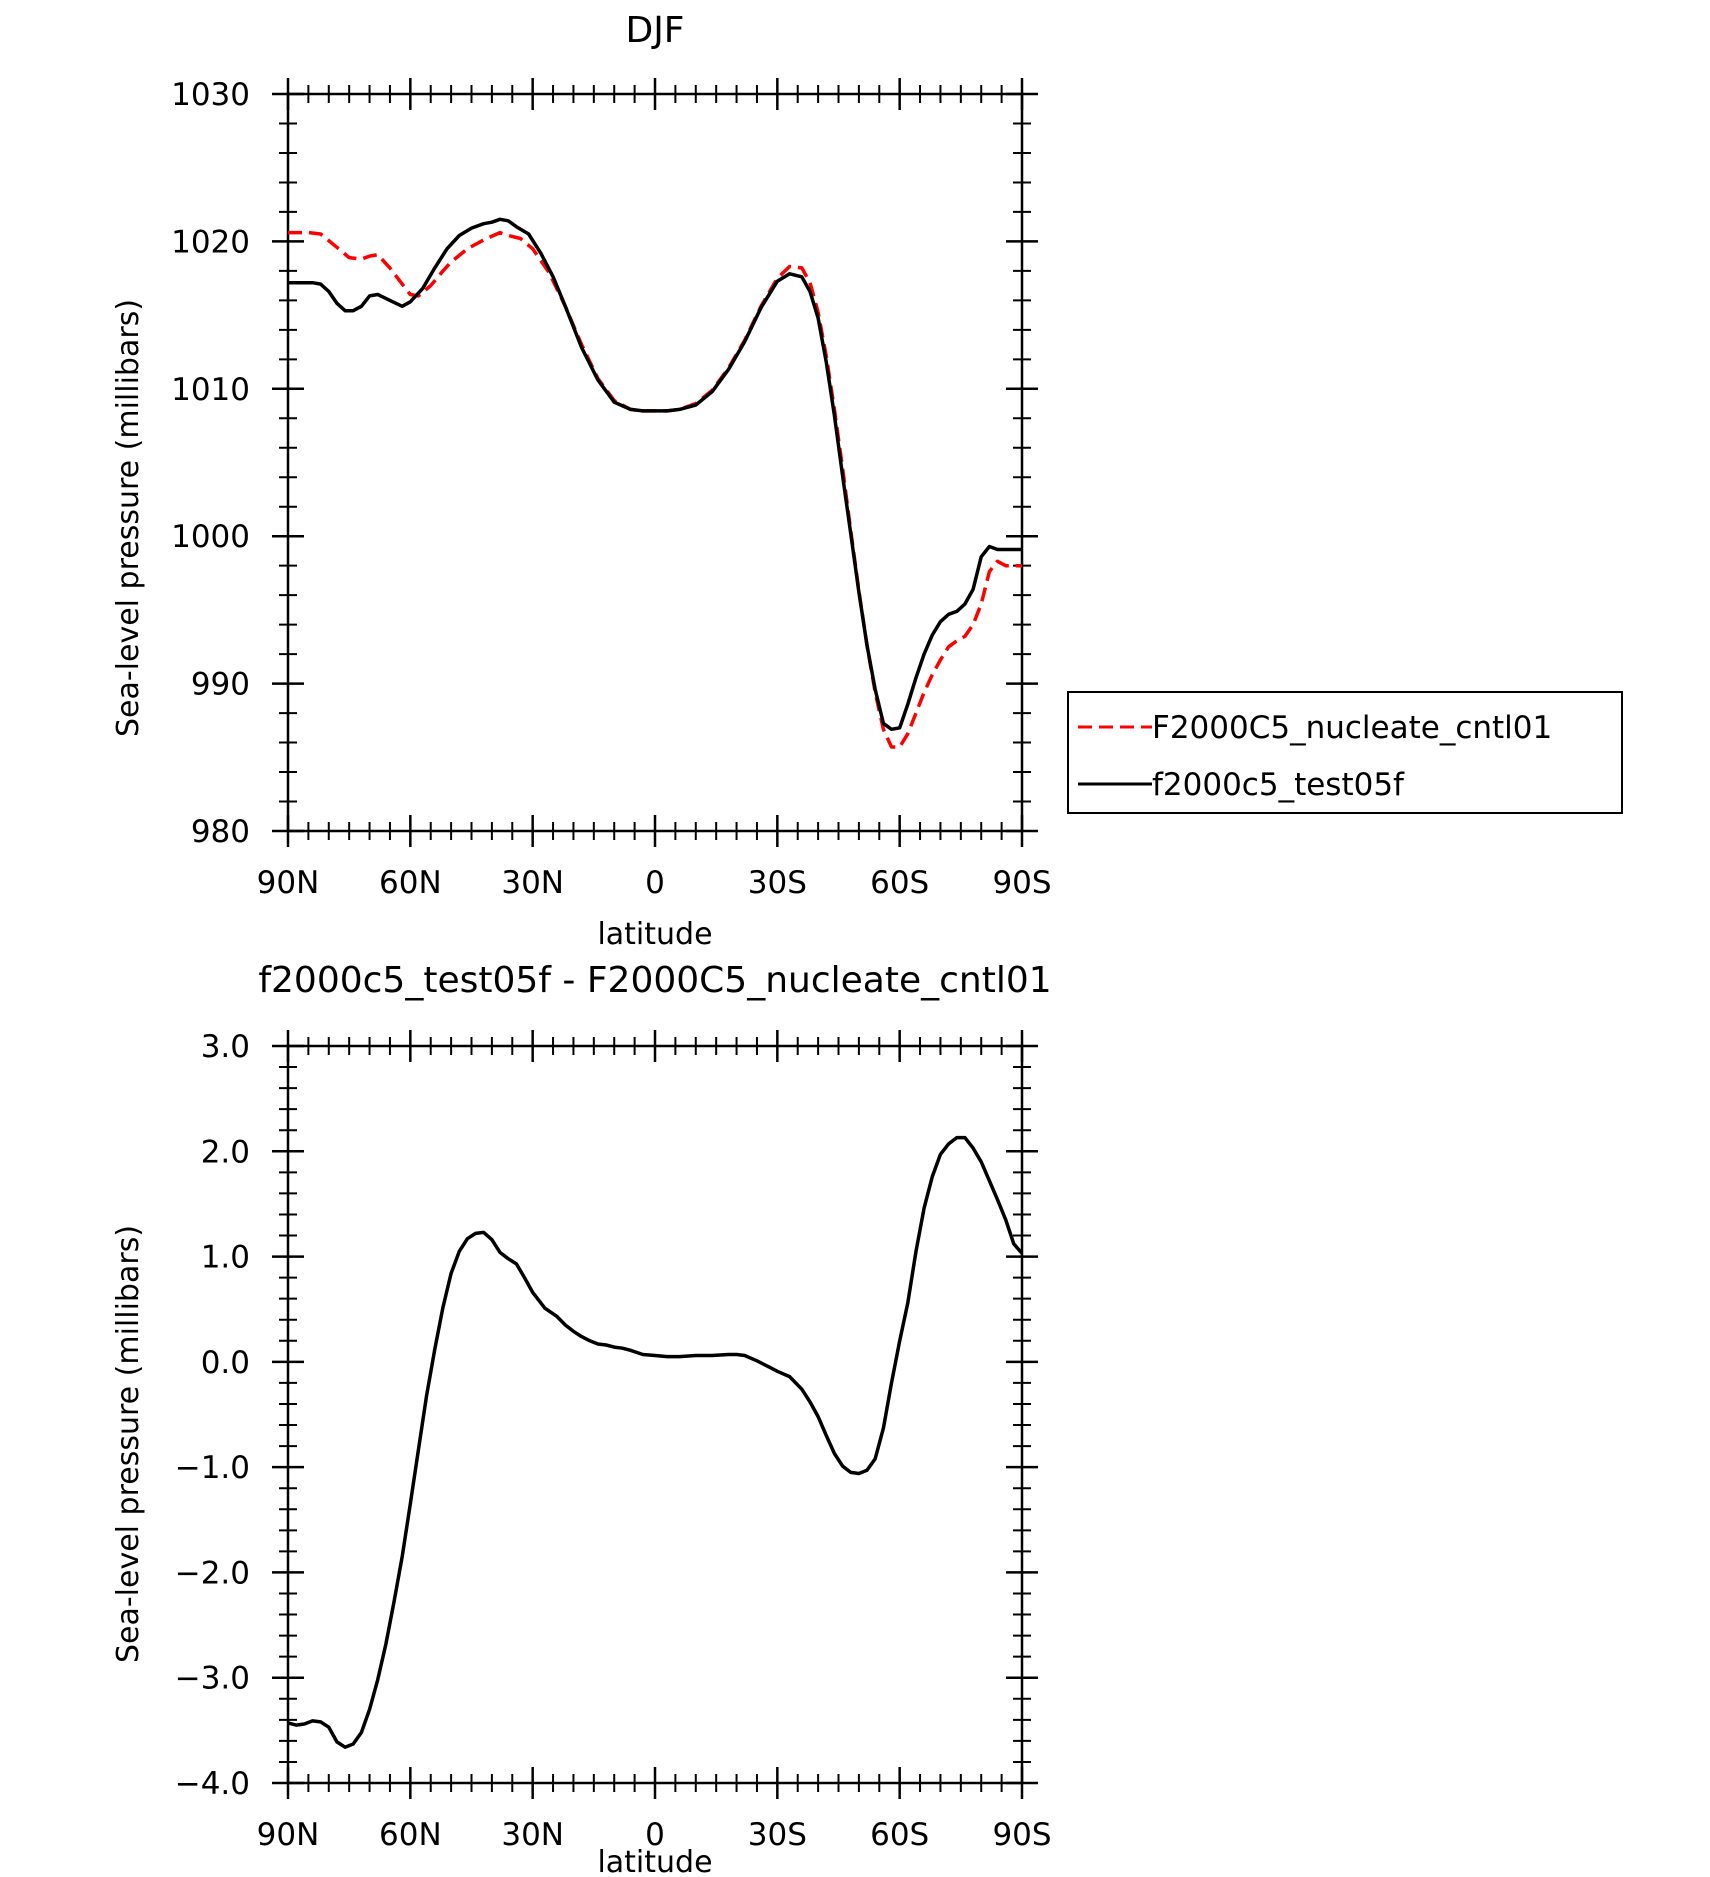 Image resolution: width=1710 pixels, height=1877 pixels. I want to click on chart-title: DJF, so click(654, 30).